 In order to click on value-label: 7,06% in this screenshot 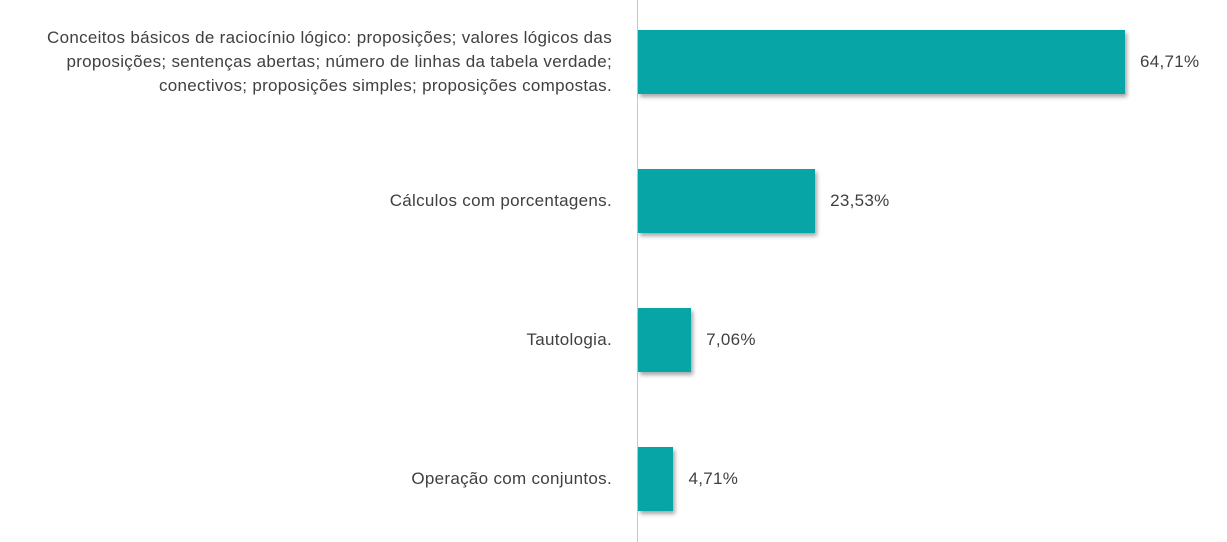, I will do `click(731, 339)`.